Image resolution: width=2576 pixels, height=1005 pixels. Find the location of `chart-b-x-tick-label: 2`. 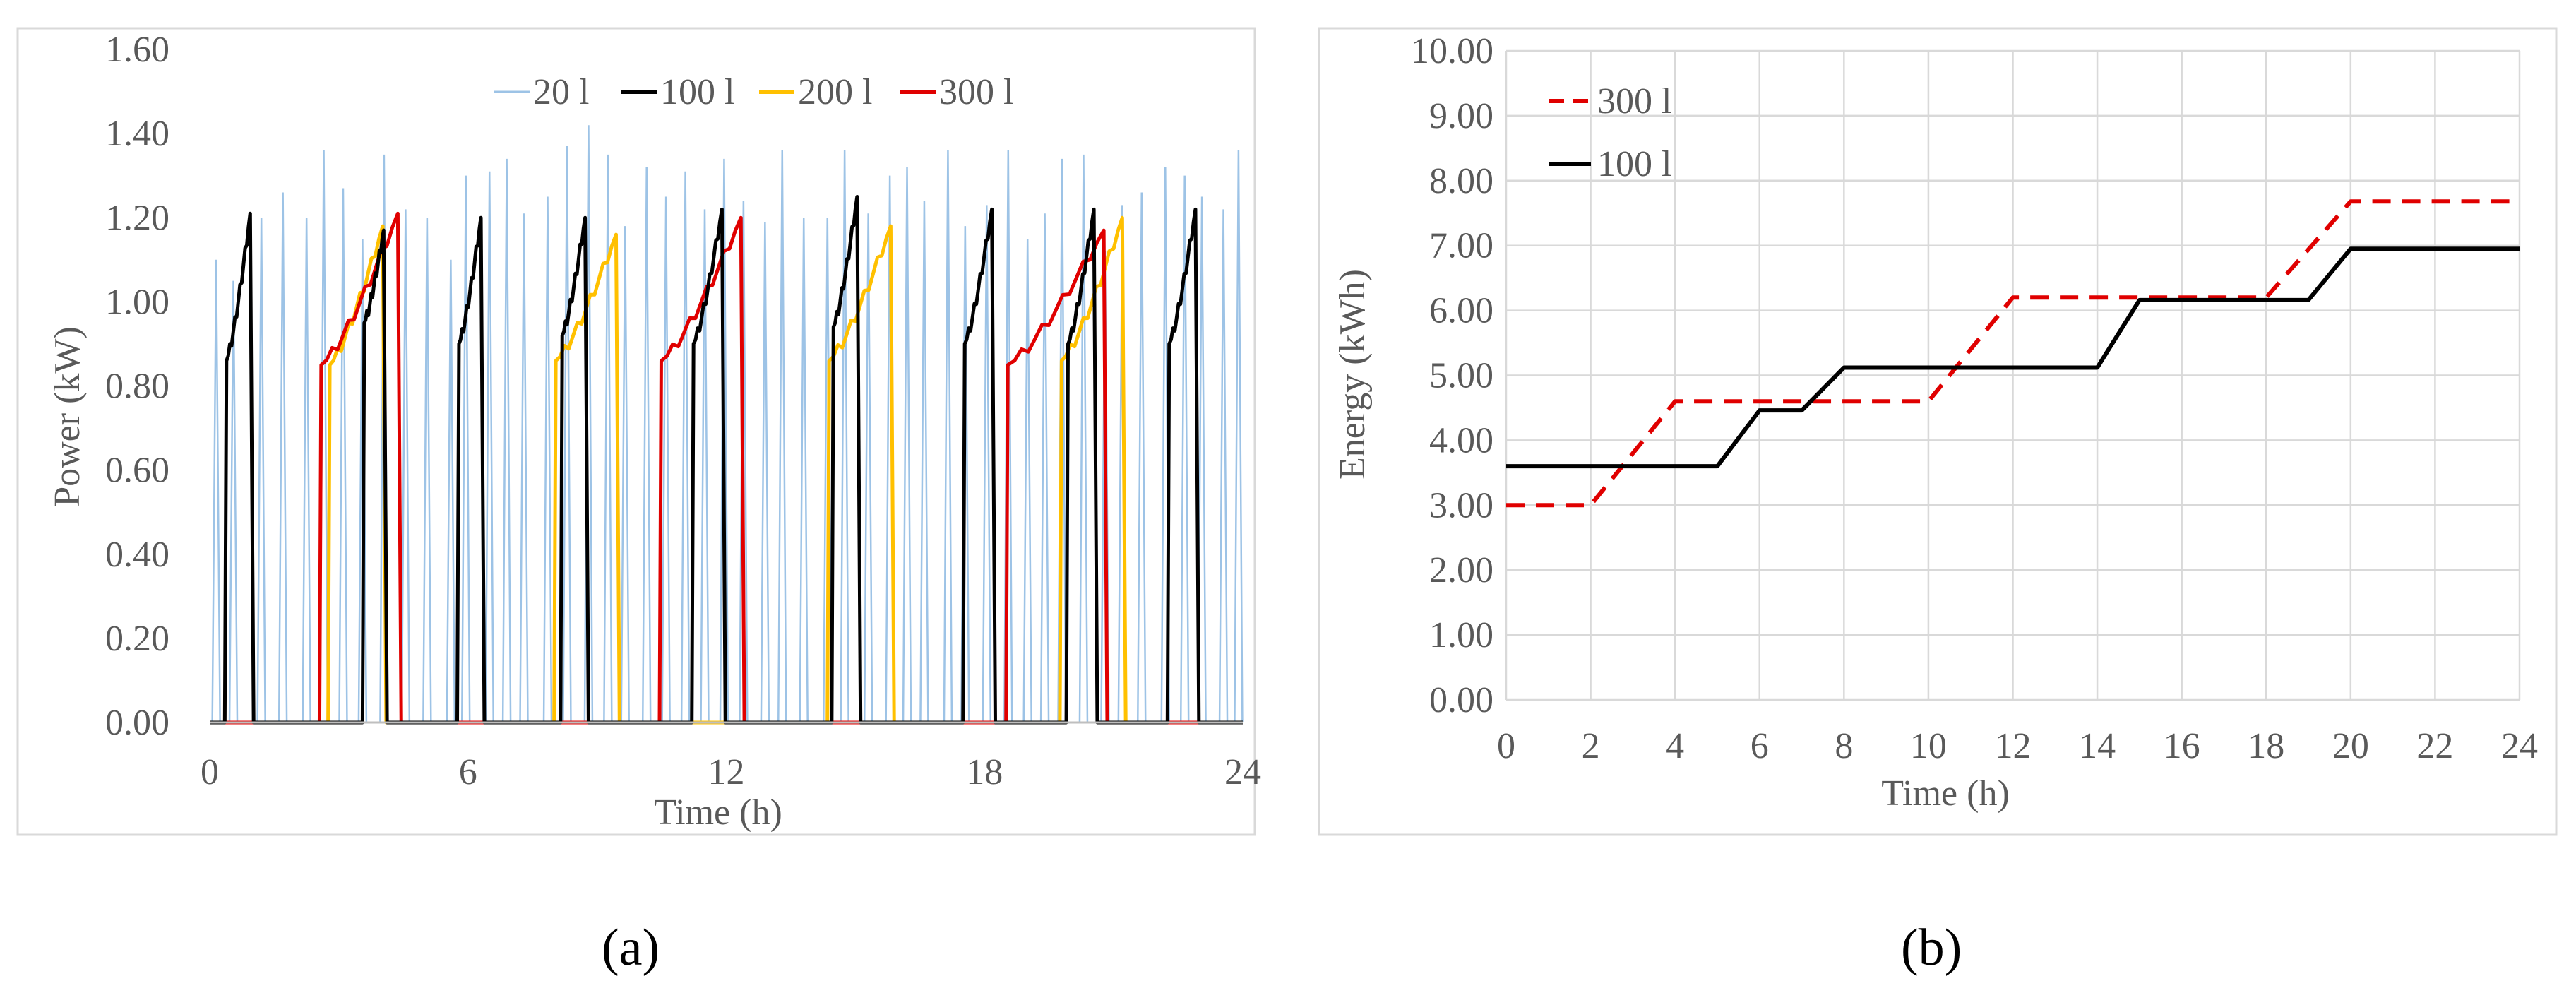

chart-b-x-tick-label: 2 is located at coordinates (1591, 746).